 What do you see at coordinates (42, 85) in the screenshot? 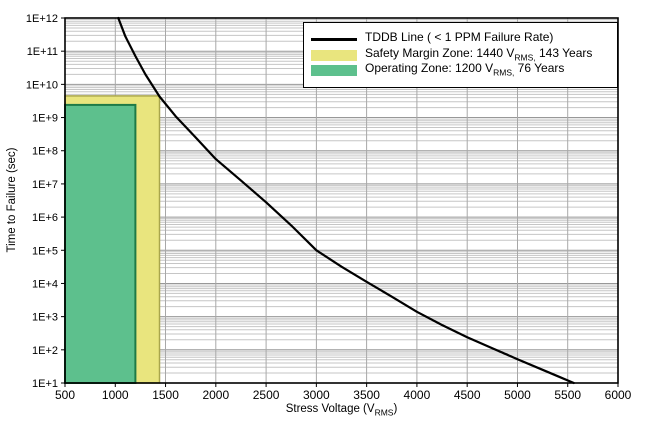
I see `y-tick-label: 1E+10` at bounding box center [42, 85].